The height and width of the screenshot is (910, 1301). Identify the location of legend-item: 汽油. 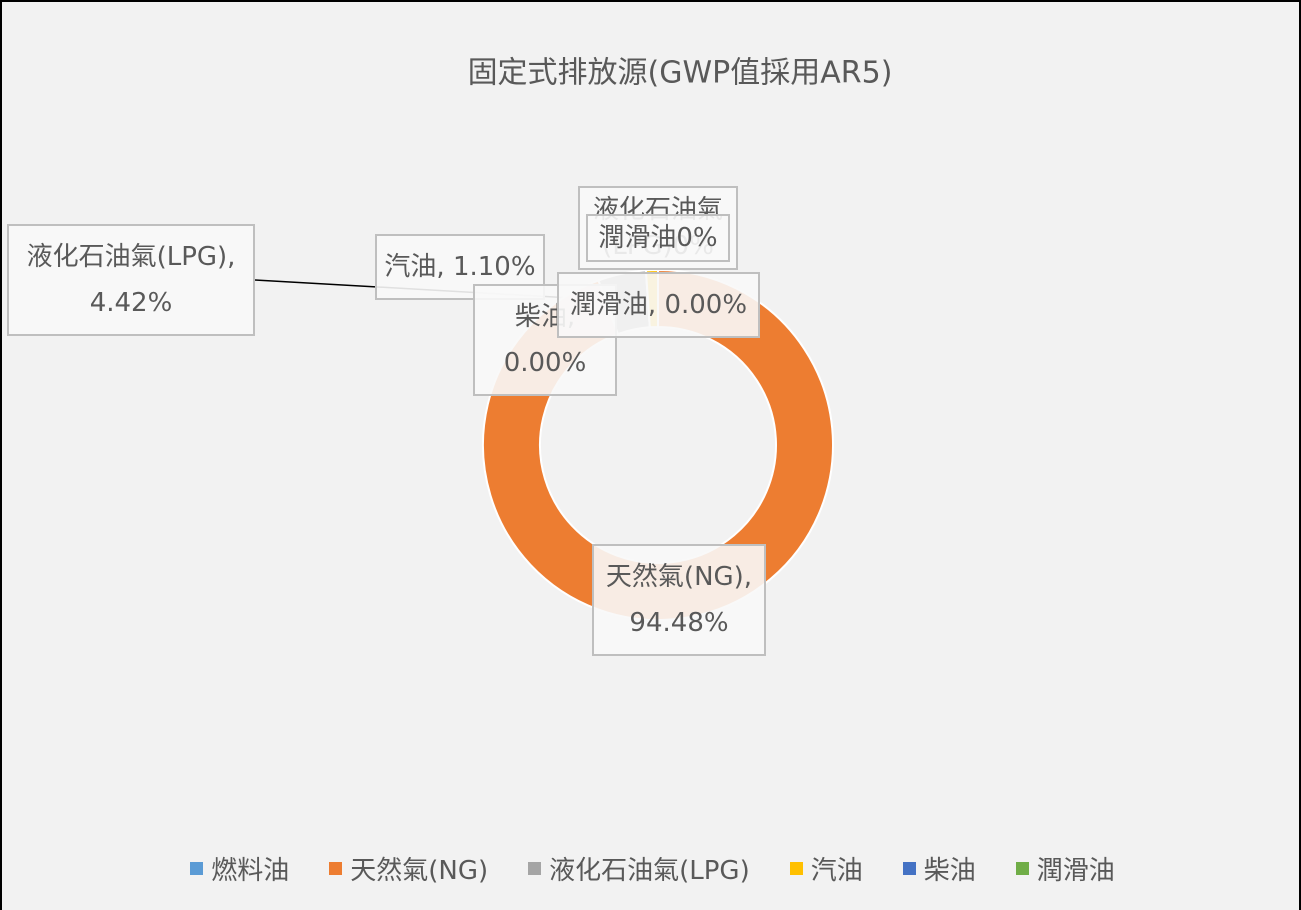
(826, 868).